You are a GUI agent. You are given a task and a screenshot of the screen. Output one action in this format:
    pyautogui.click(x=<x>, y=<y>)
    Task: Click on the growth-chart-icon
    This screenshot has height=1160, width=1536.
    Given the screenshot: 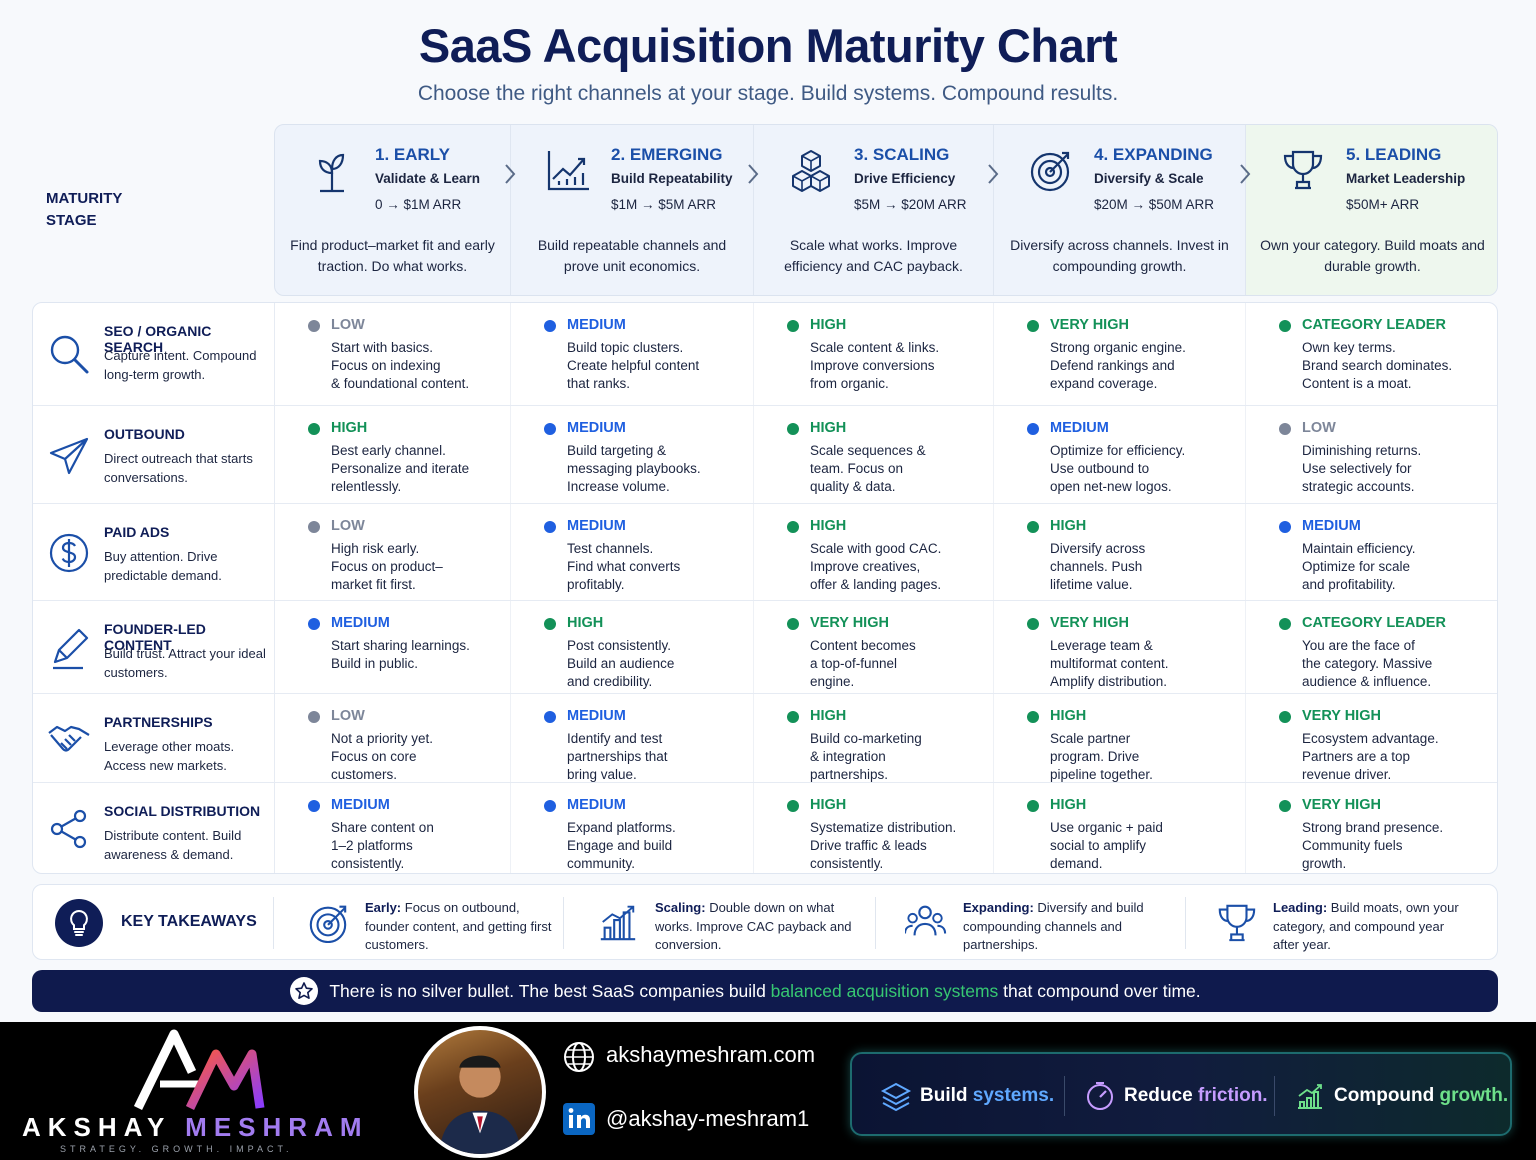 What is the action you would take?
    pyautogui.click(x=568, y=170)
    